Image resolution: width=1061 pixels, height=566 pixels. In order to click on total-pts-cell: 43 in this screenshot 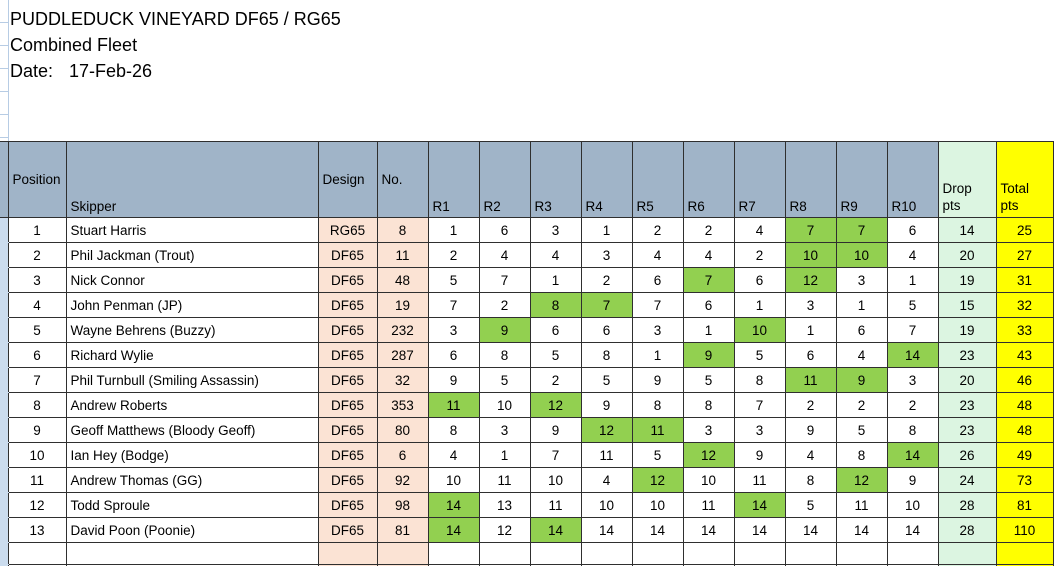, I will do `click(1024, 355)`.